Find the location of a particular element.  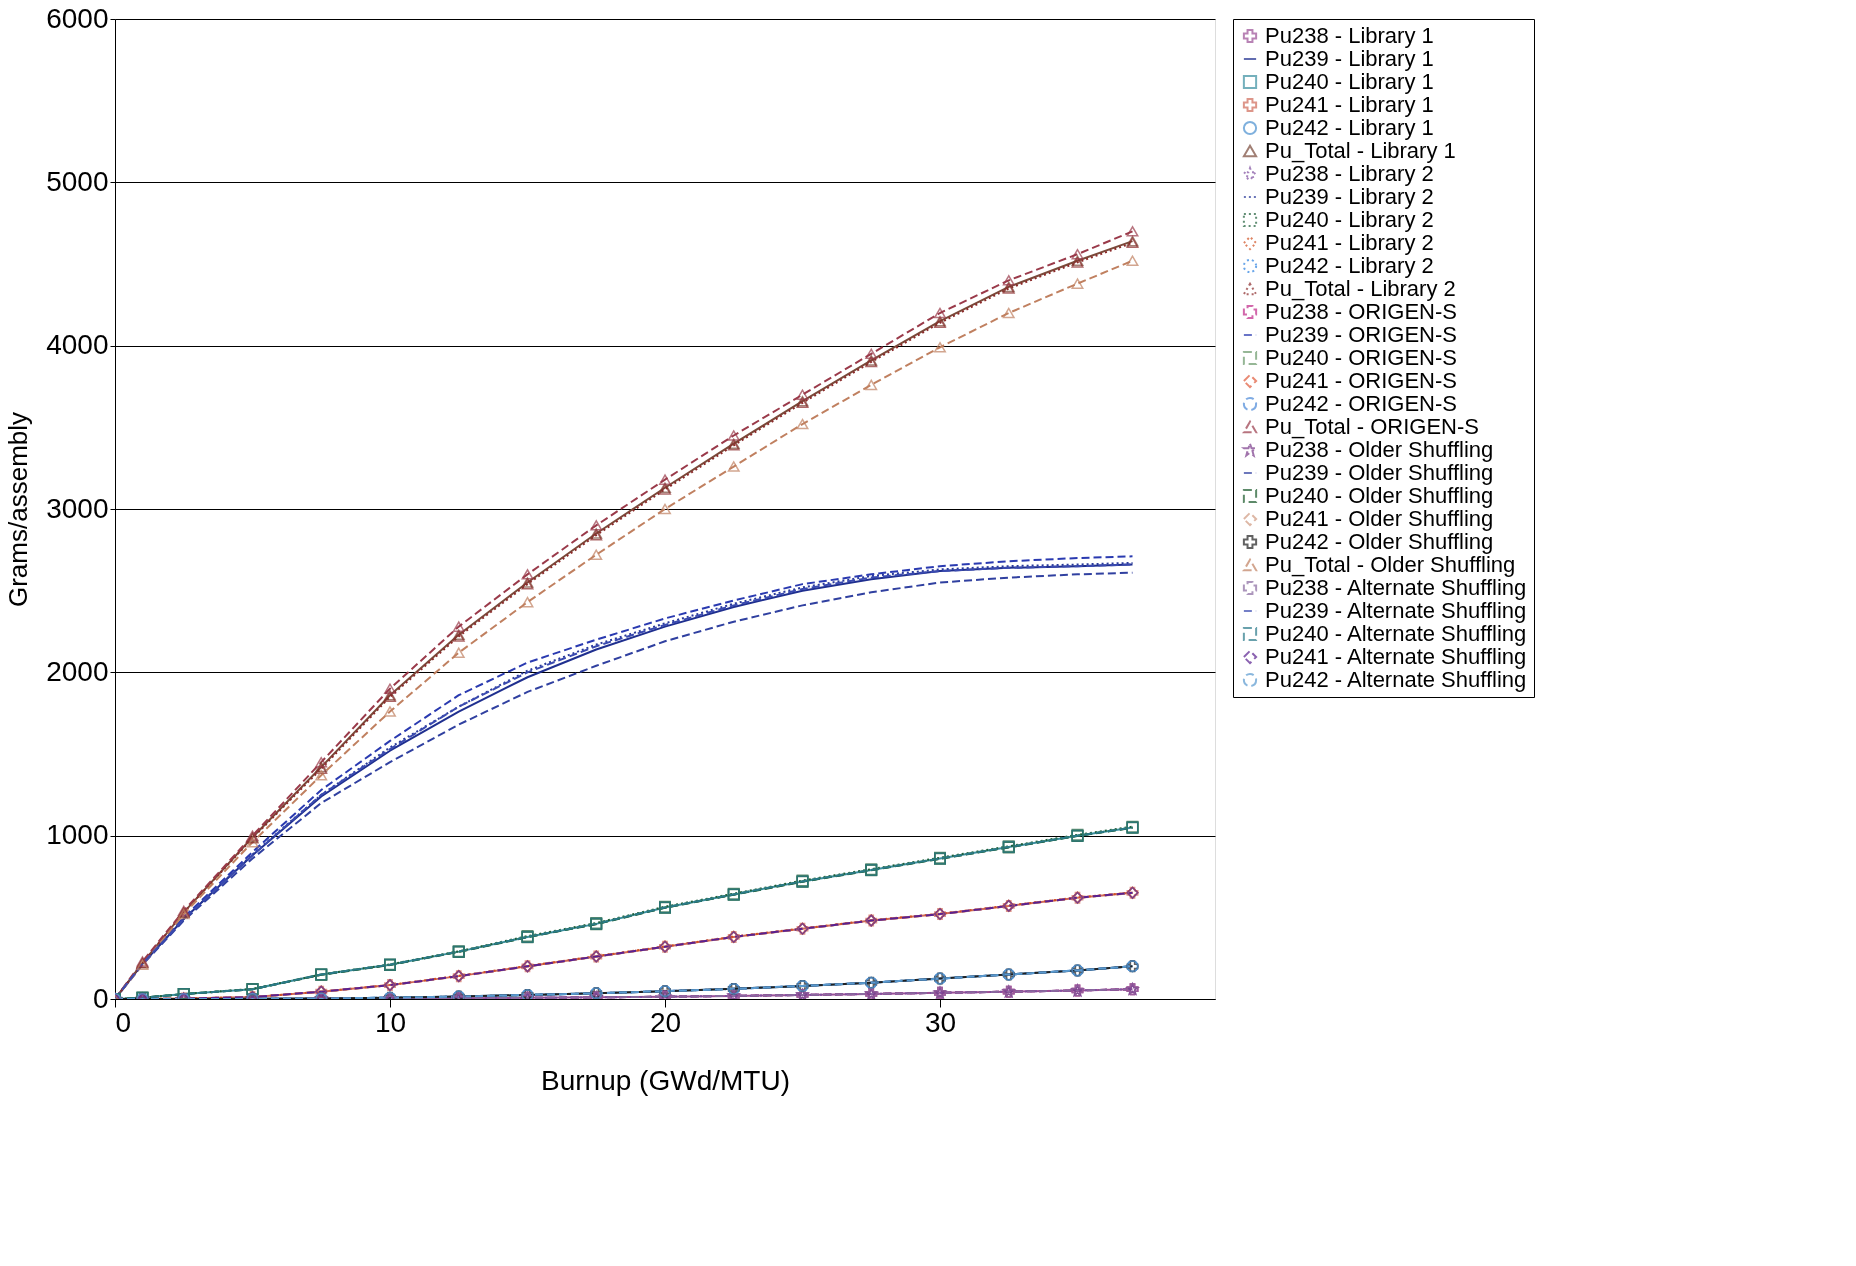

x-tick-label: 10 is located at coordinates (390, 1022).